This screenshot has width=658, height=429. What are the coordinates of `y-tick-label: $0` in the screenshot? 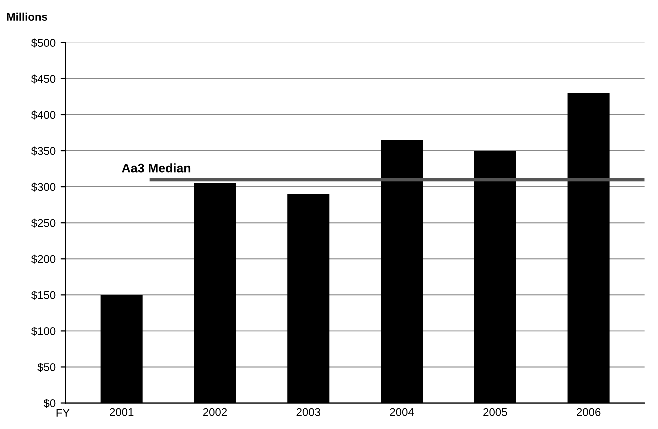 It's located at (50, 403).